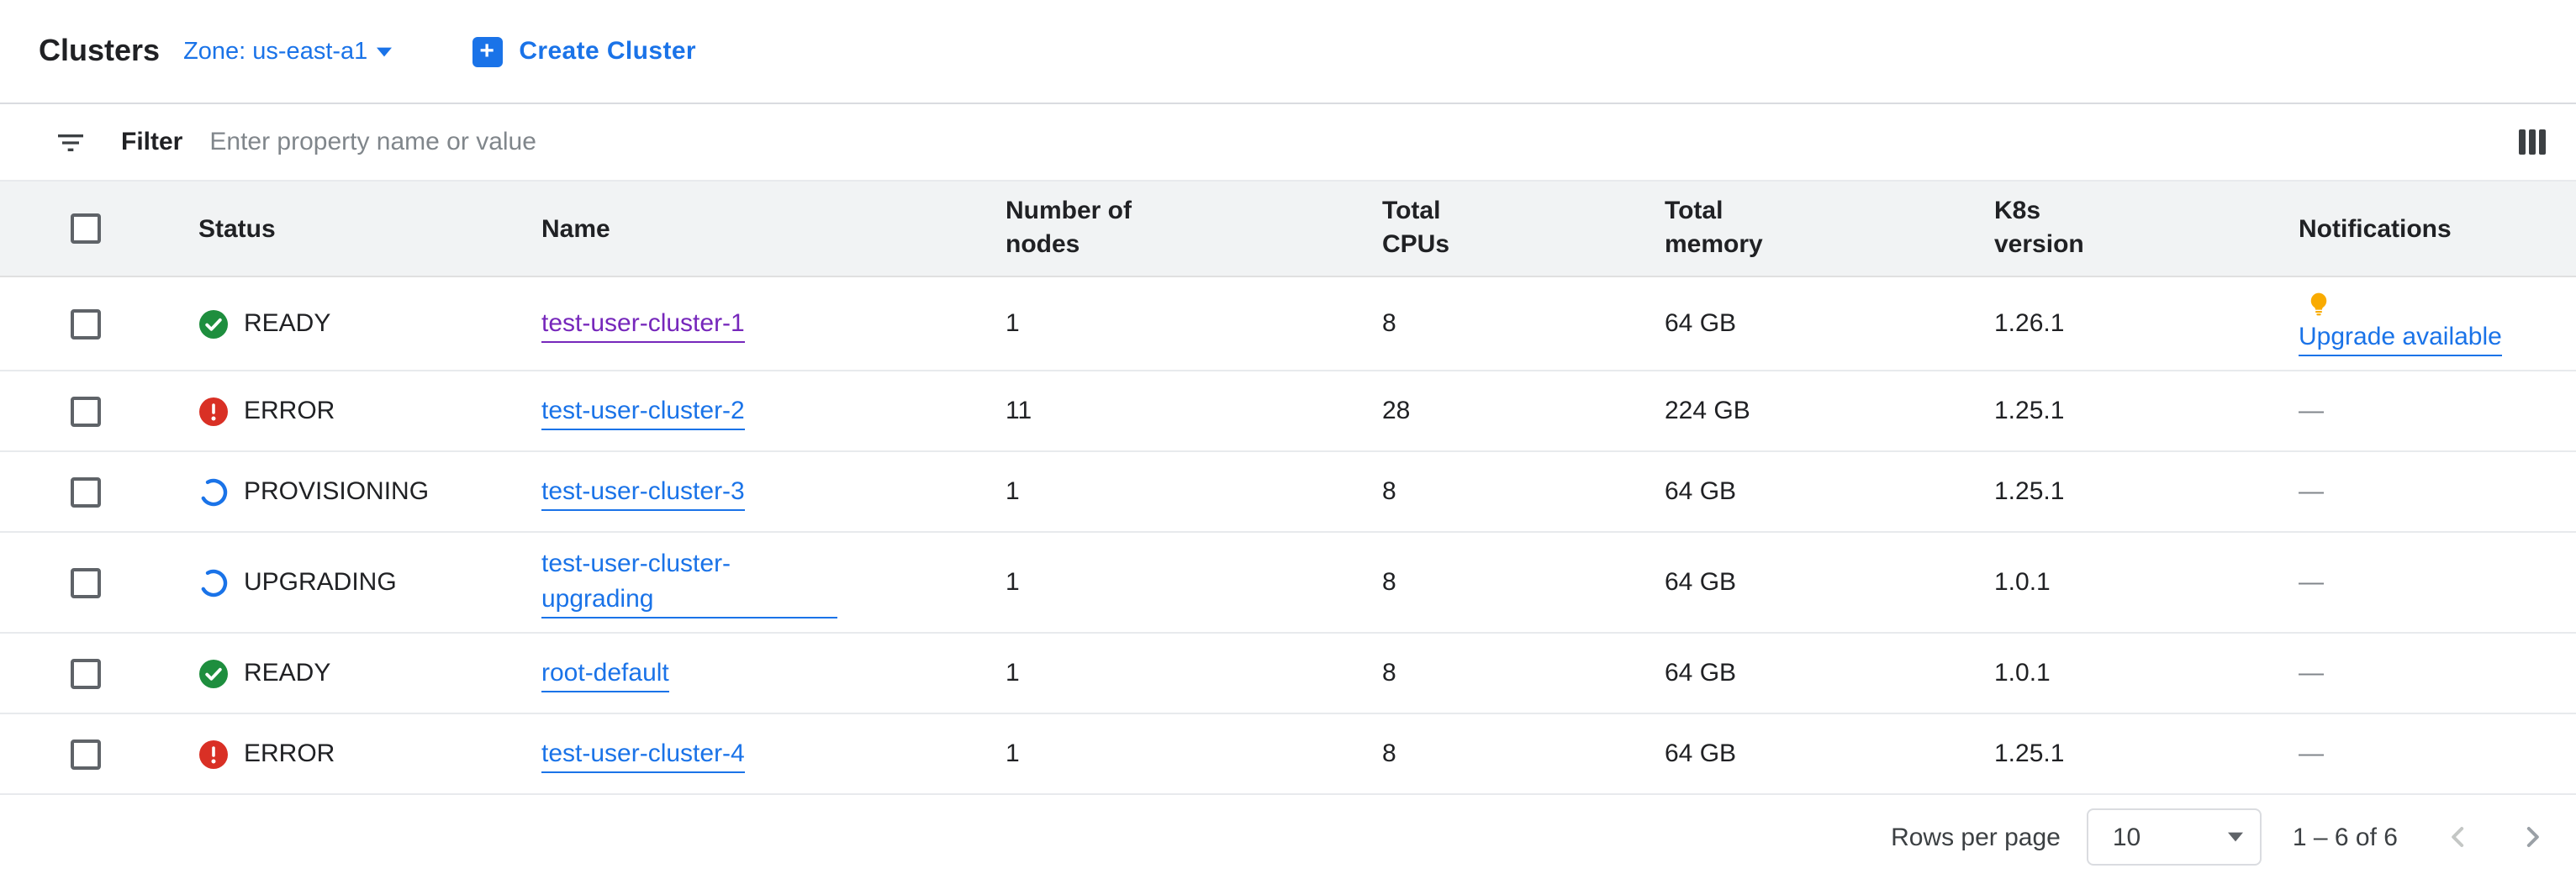  I want to click on lightbulb-icon, so click(2318, 304).